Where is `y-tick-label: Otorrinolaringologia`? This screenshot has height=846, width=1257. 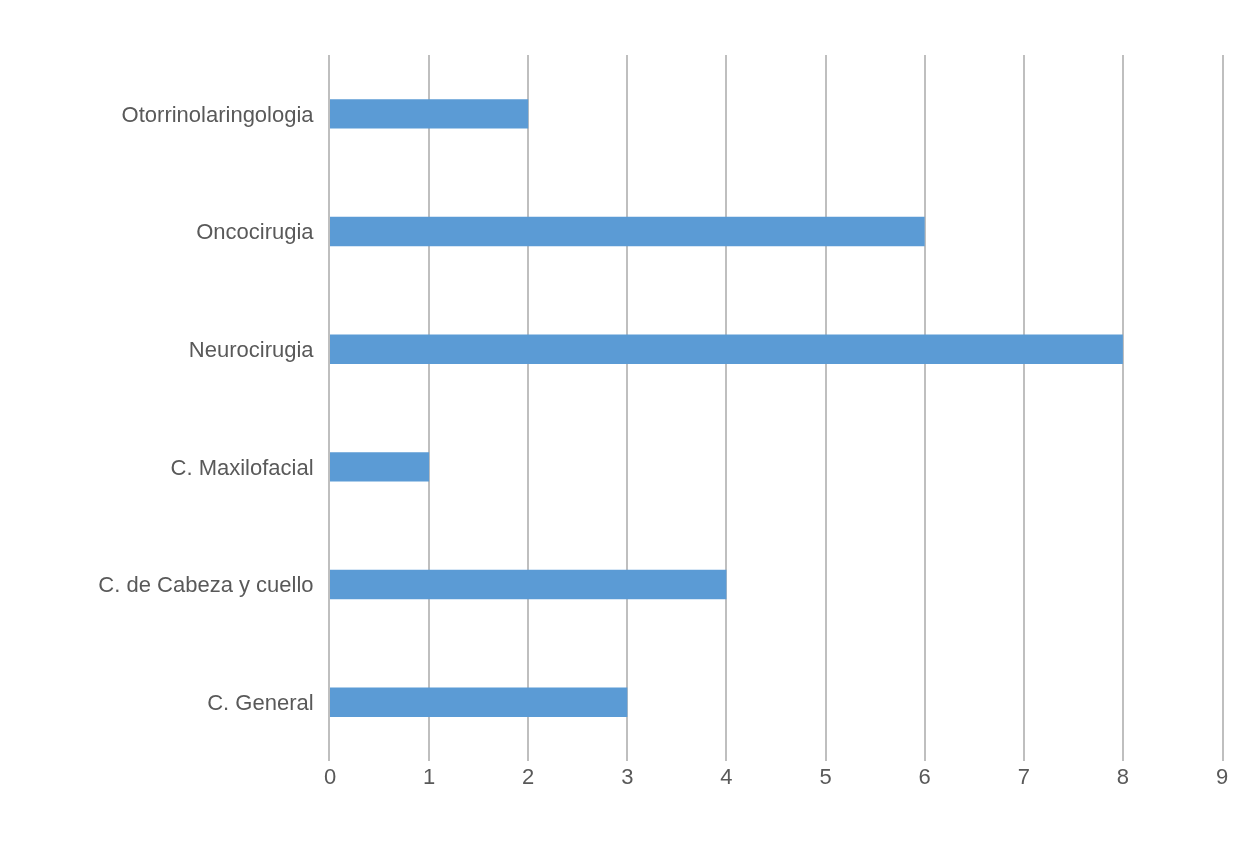
y-tick-label: Otorrinolaringologia is located at coordinates (218, 114).